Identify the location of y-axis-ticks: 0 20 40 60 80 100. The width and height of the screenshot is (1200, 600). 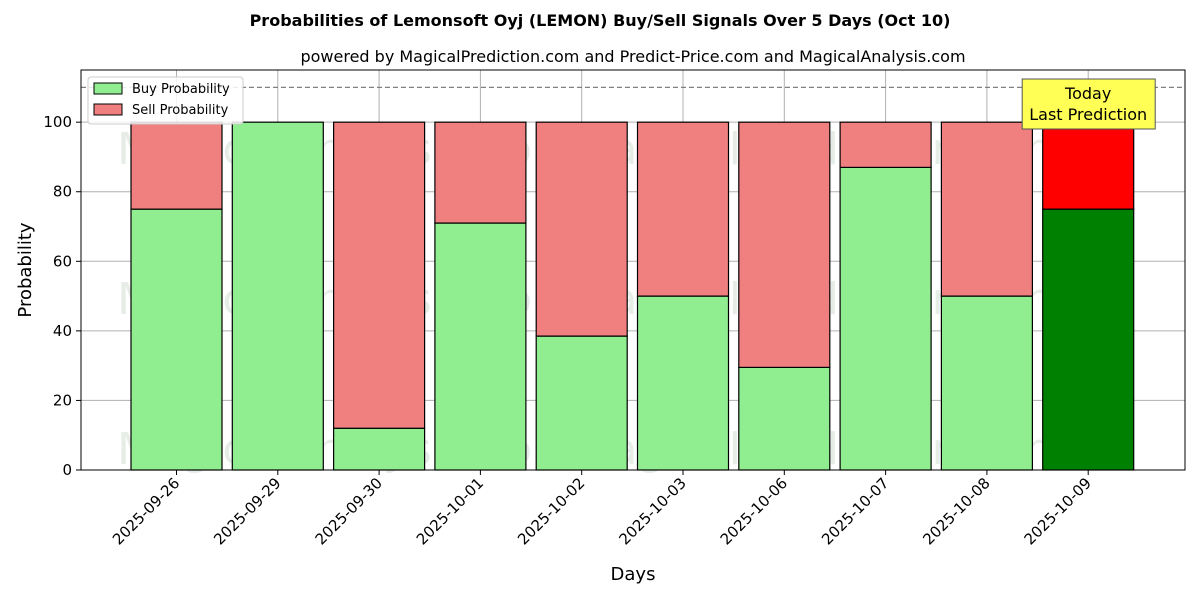
(62, 296).